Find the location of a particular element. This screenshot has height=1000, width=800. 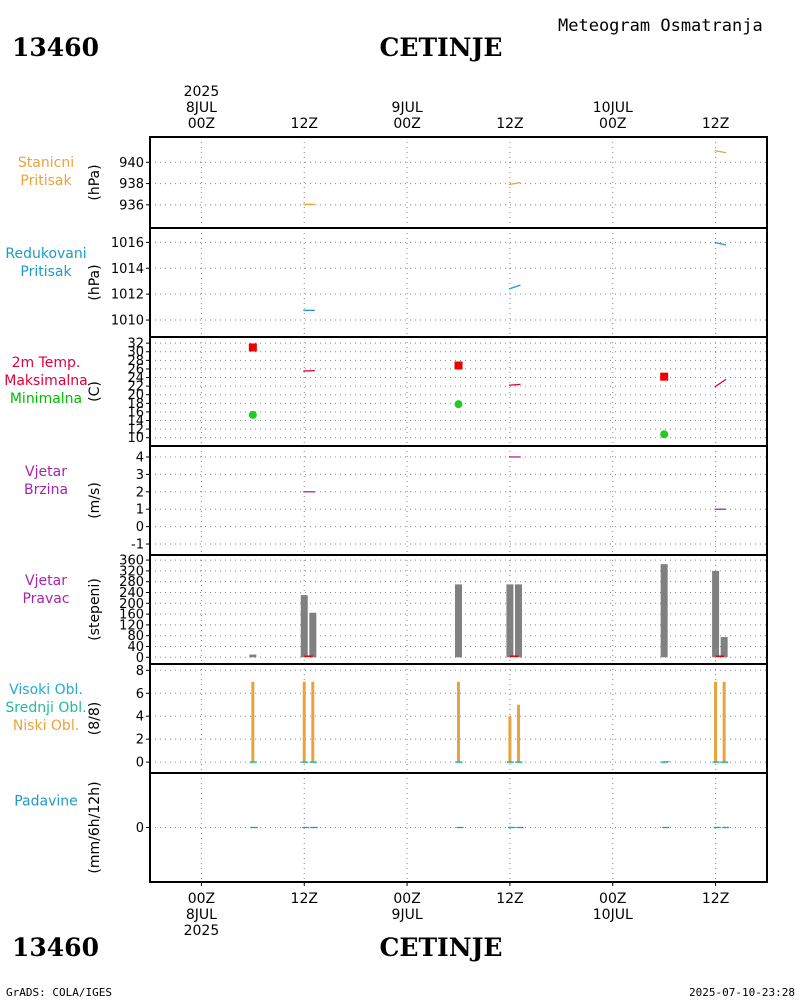

wind_direction-ytick-label-9: 360 is located at coordinates (131, 561).